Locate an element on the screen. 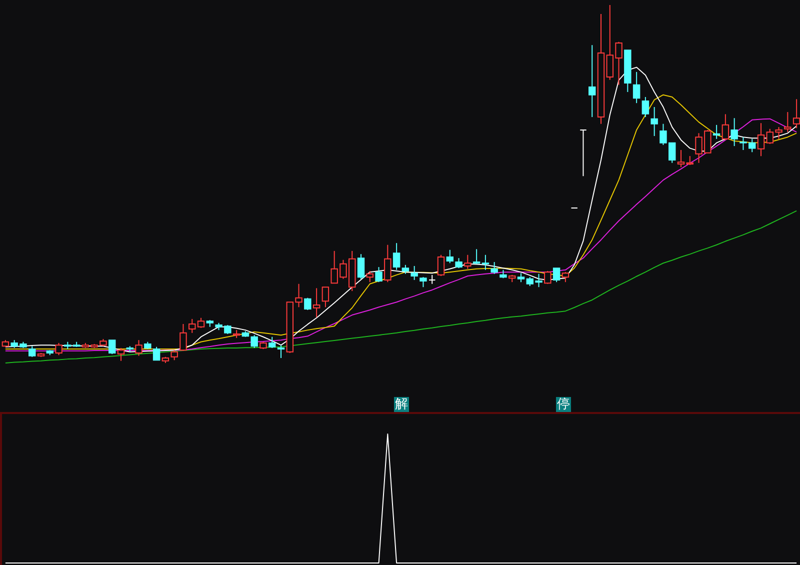  text: 停 is located at coordinates (563, 404).